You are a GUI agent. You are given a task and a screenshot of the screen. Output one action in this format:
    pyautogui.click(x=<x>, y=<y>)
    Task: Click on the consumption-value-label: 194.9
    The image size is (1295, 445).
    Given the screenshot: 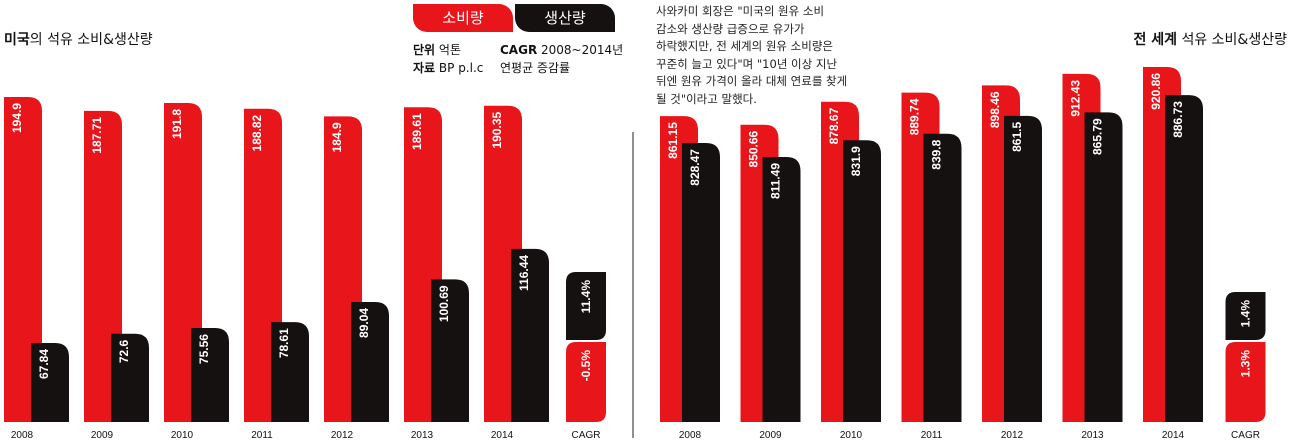 What is the action you would take?
    pyautogui.click(x=17, y=118)
    